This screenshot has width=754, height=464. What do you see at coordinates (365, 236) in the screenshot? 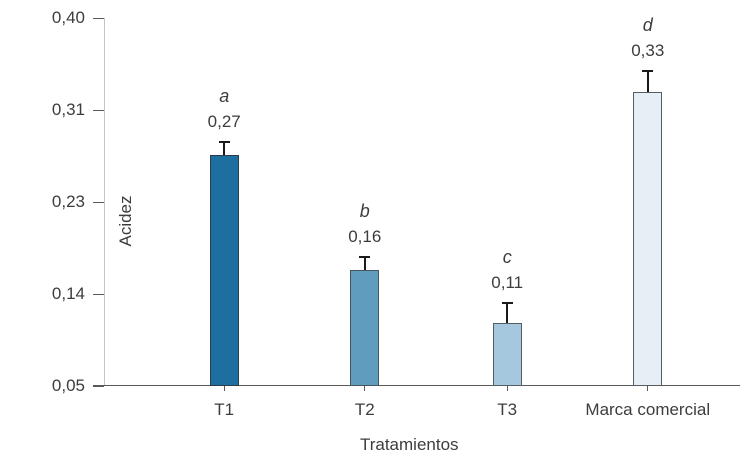
I see `bar-value-label: 0,16` at bounding box center [365, 236].